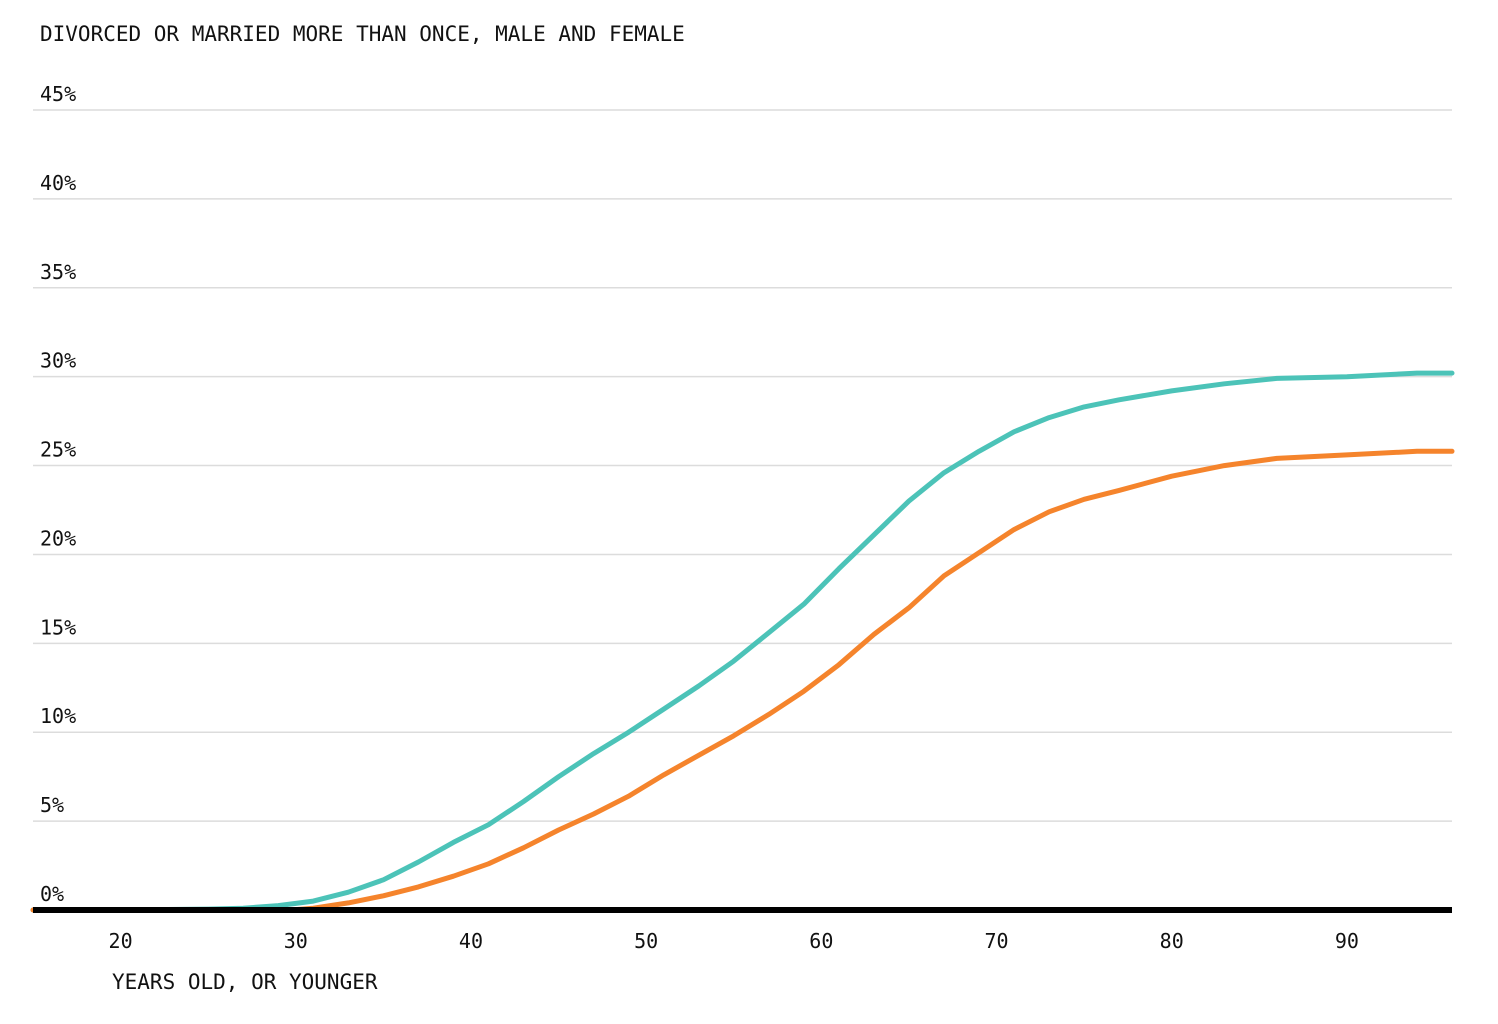  I want to click on x-tick-label: 80, so click(1172, 941).